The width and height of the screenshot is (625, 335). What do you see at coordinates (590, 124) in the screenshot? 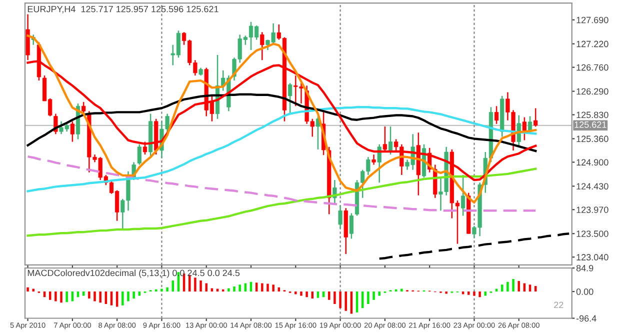
I see `ref-line-label: 125.621` at bounding box center [590, 124].